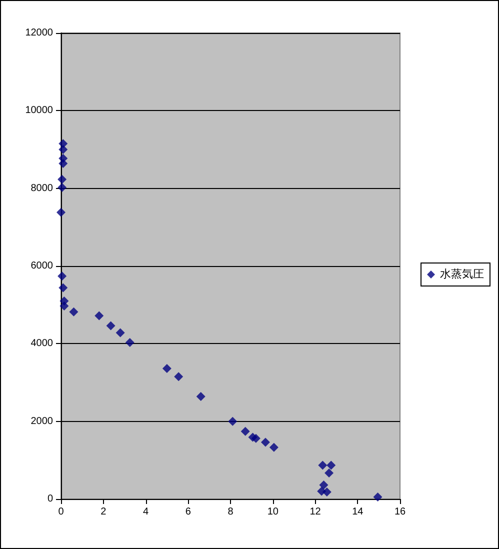  Describe the element at coordinates (61, 512) in the screenshot. I see `x-tick-label: 0` at that location.